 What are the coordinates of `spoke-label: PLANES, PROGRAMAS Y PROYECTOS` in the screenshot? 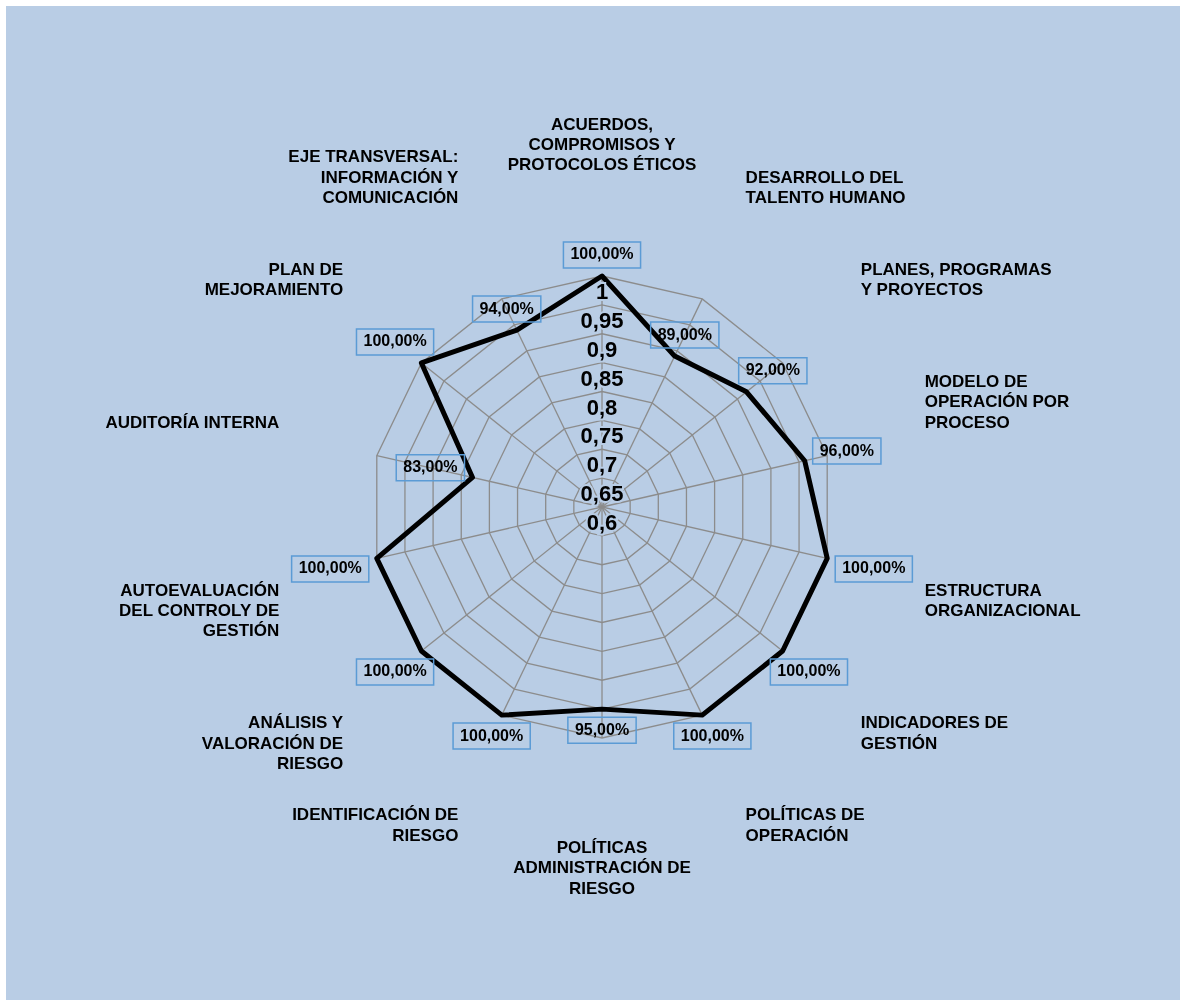 It's located at (956, 279).